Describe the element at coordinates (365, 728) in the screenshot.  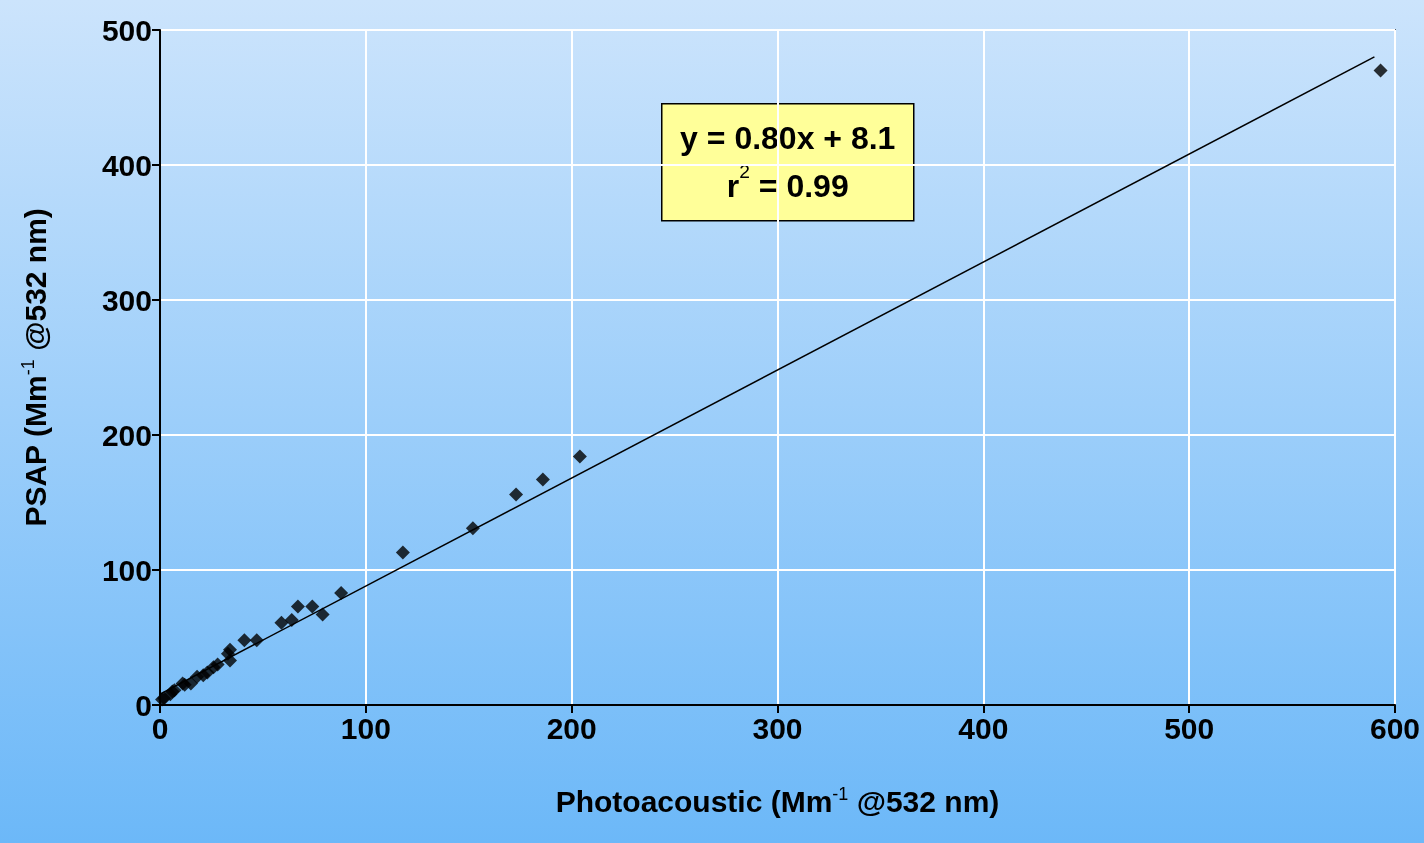
I see `x-tick-label: 100` at that location.